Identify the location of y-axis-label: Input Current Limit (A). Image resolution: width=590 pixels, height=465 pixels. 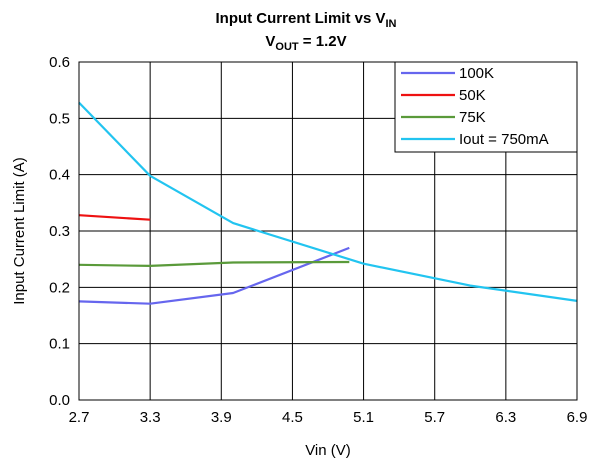
(19, 231).